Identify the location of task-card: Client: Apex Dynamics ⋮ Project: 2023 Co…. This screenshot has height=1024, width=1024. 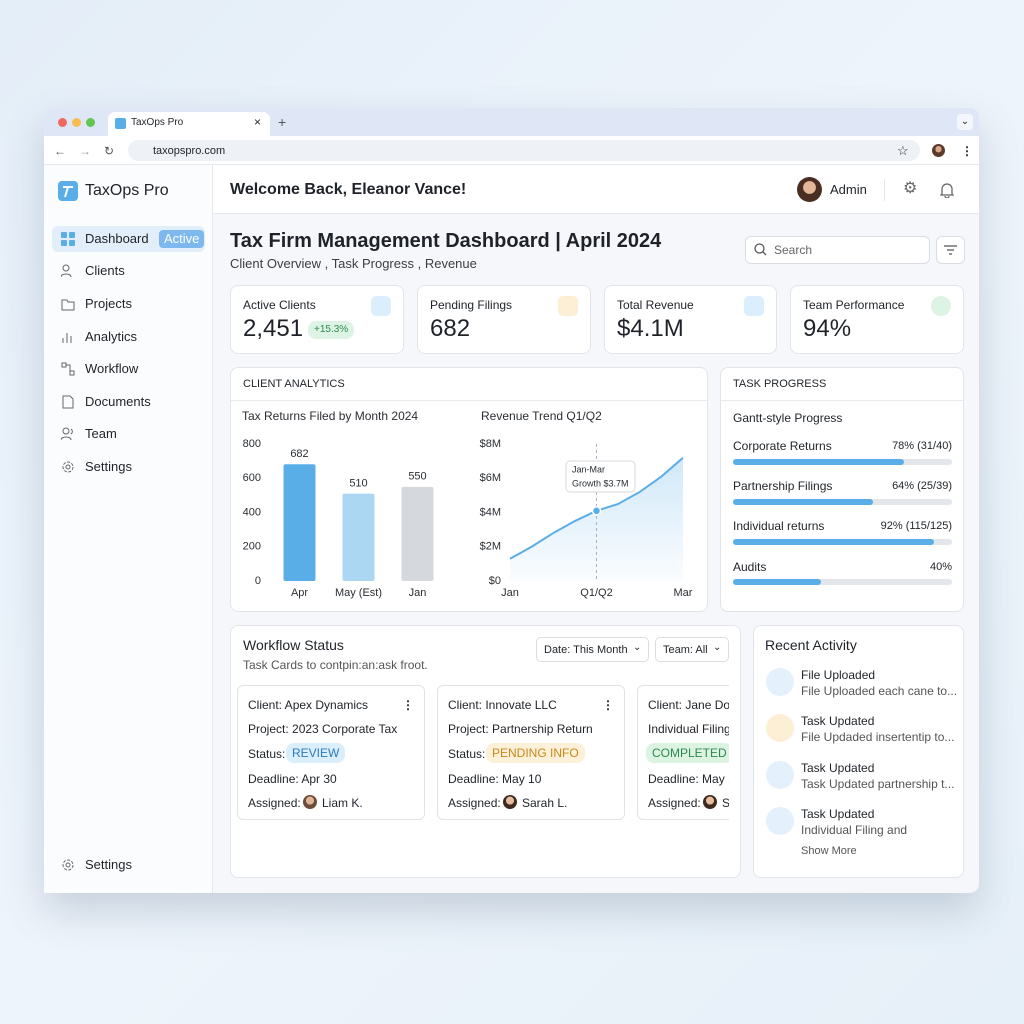
(331, 752).